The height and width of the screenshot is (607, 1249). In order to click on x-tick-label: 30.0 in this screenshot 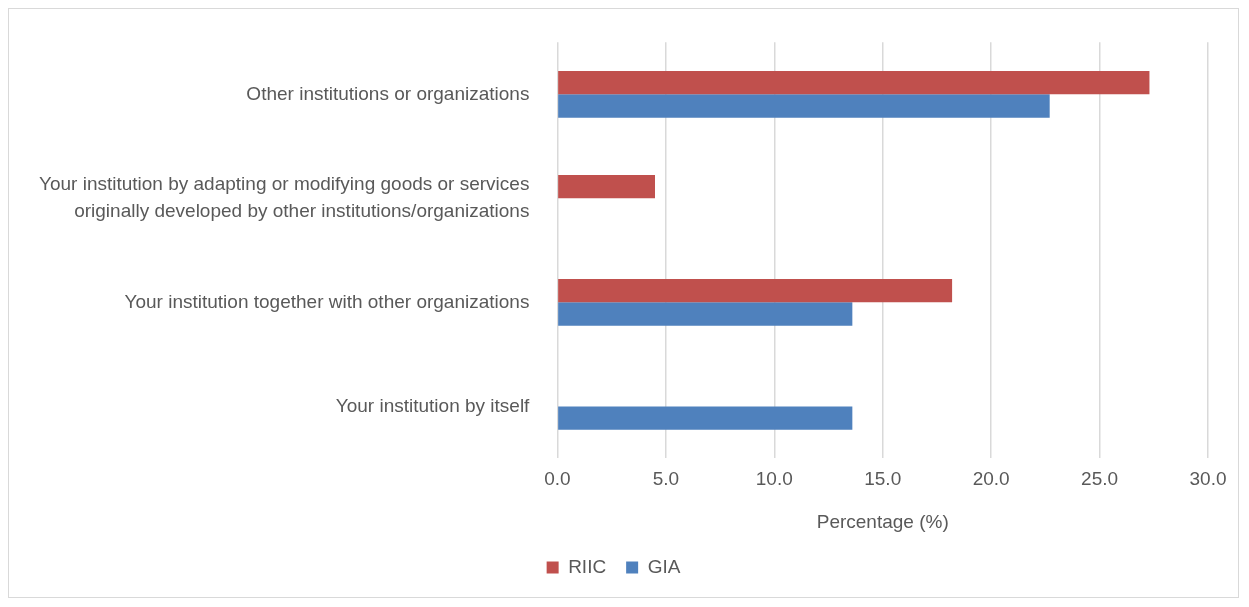, I will do `click(1208, 479)`.